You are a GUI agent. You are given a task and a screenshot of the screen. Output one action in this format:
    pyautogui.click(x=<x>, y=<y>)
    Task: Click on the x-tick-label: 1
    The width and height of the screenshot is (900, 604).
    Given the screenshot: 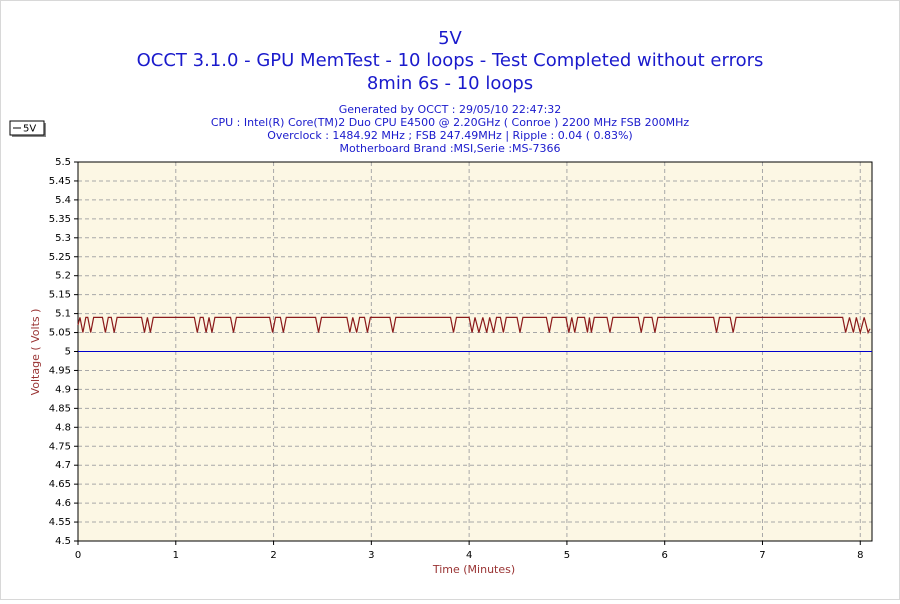 What is the action you would take?
    pyautogui.click(x=176, y=555)
    